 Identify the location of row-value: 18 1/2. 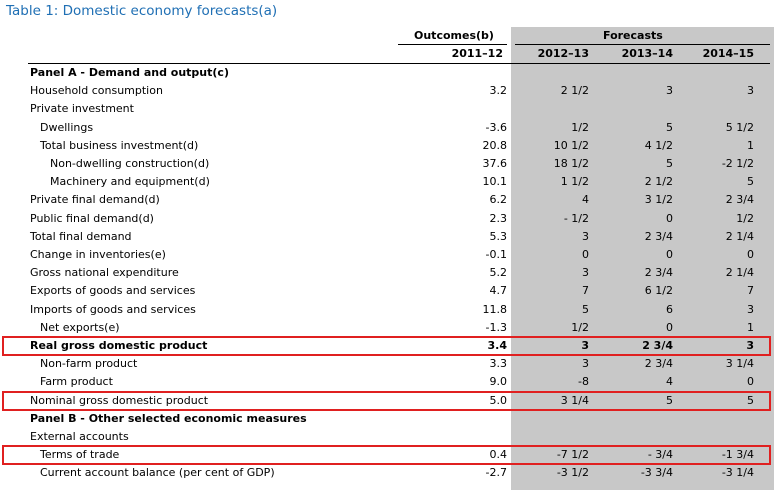
(571, 163).